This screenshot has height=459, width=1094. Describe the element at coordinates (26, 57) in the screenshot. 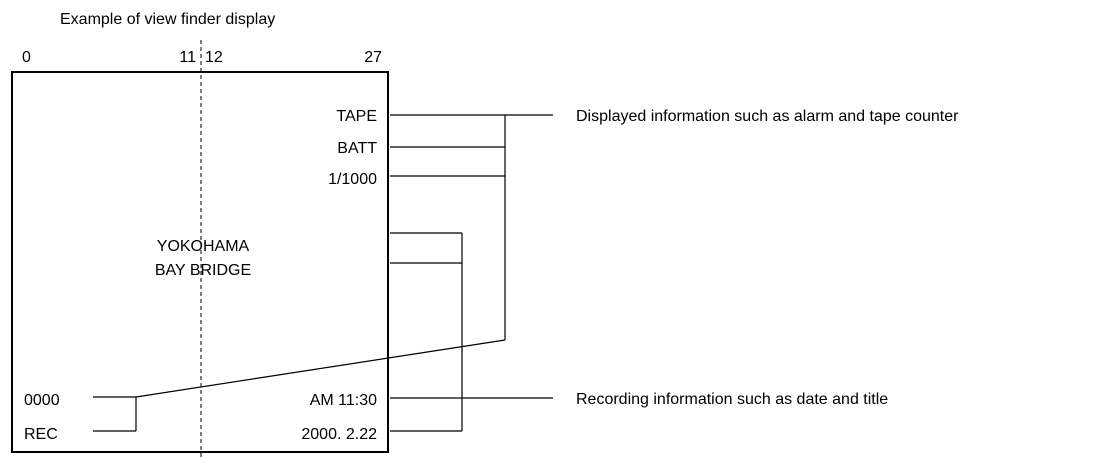

I see `ruler-start: 0` at that location.